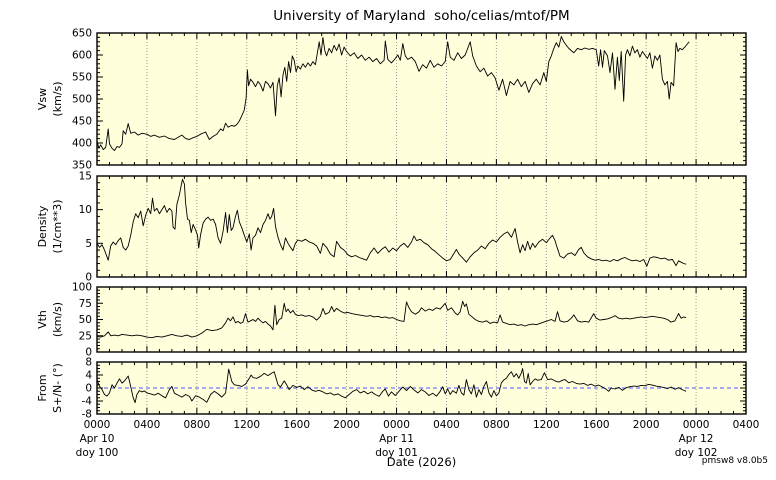 The height and width of the screenshot is (480, 776). I want to click on day-label-date: Apr 10, so click(97, 439).